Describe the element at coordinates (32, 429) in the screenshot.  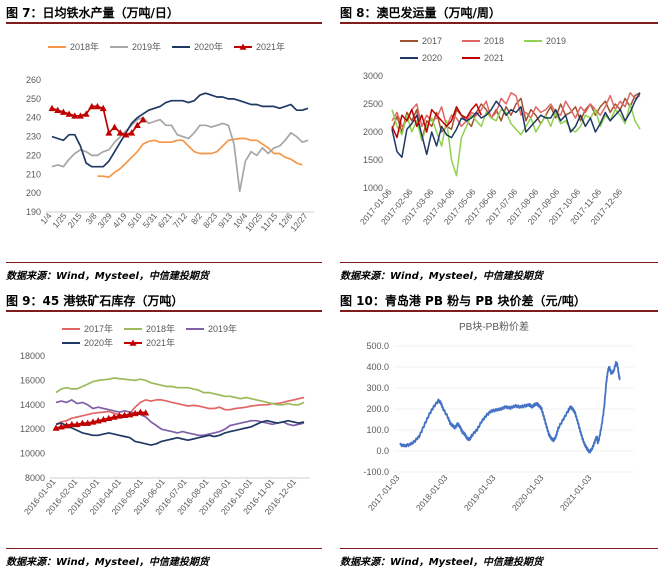
I see `c9-y-tick-label: 12000` at that location.